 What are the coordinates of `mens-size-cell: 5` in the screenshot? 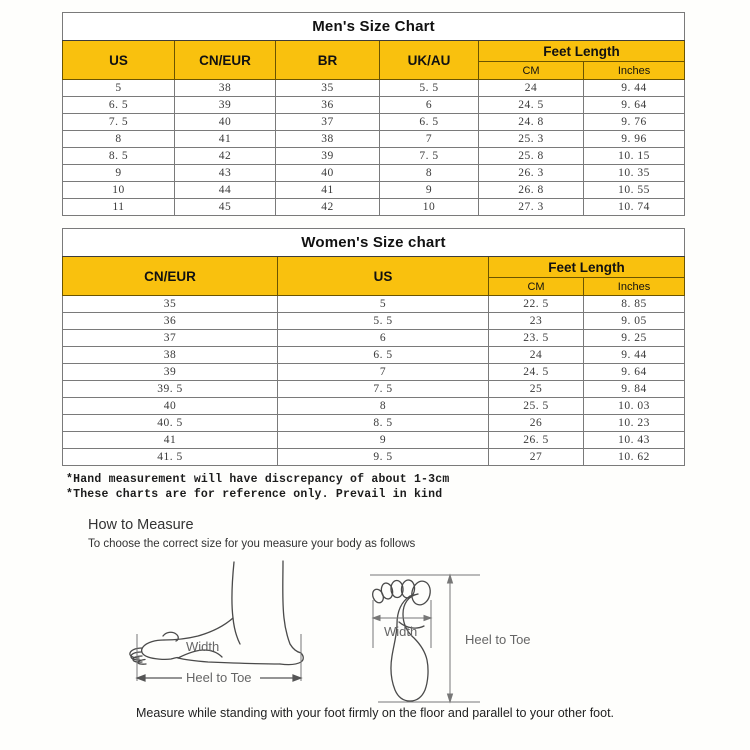 It's located at (118, 88).